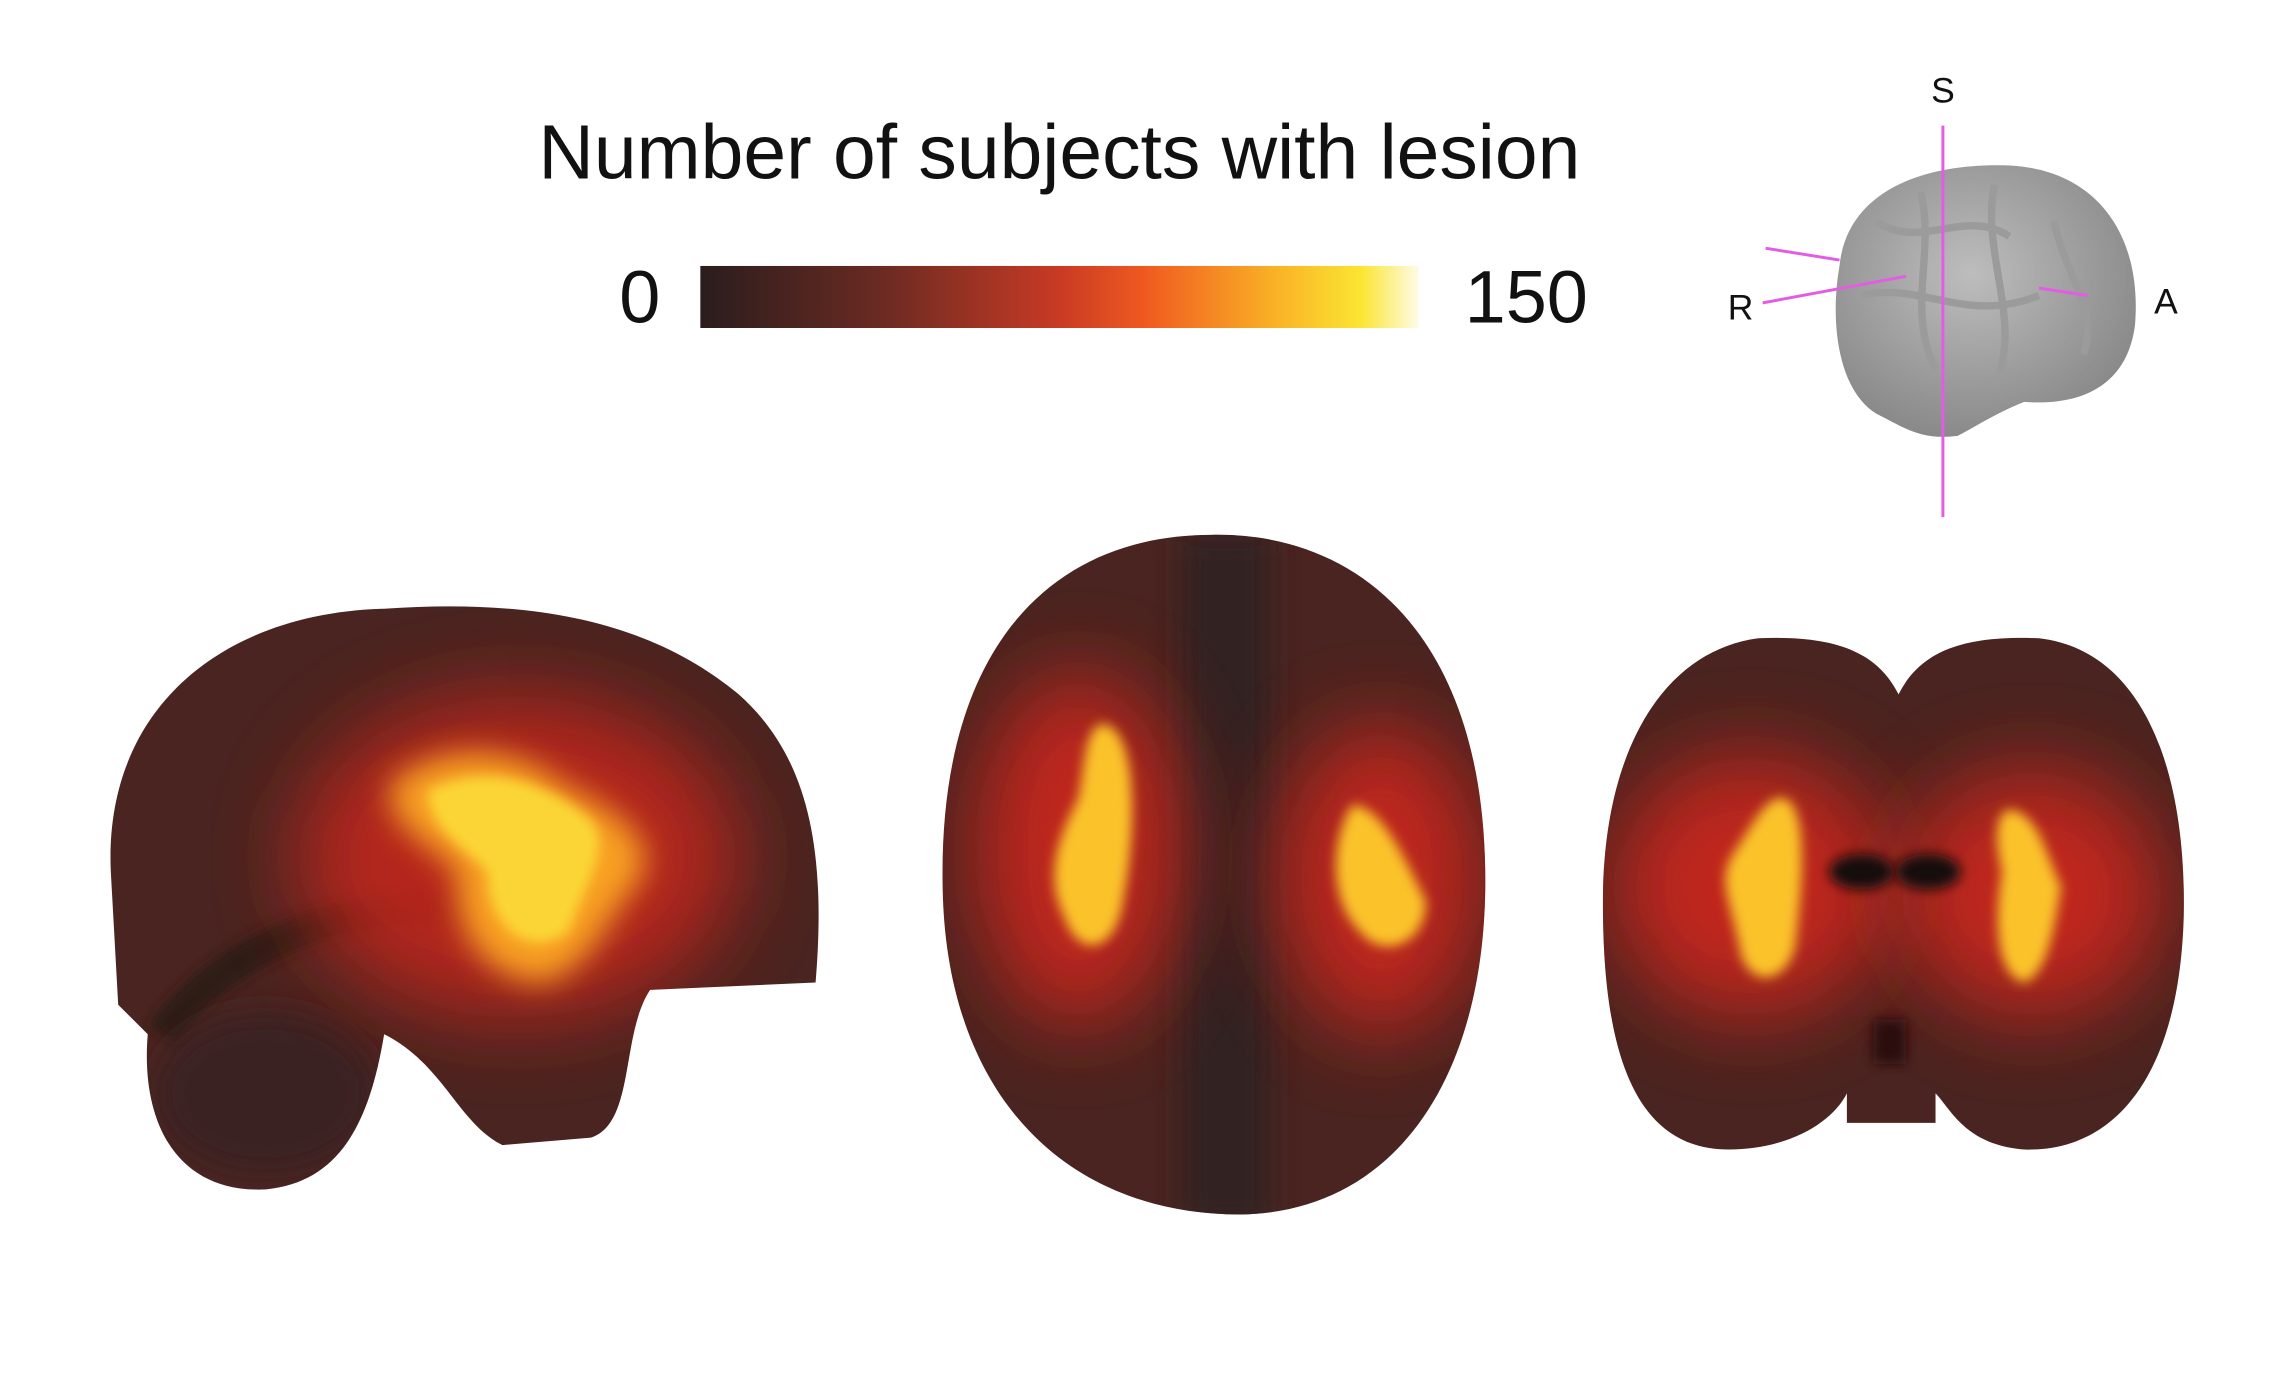 The image size is (2293, 1395). What do you see at coordinates (639, 296) in the screenshot?
I see `legend-min: 0` at bounding box center [639, 296].